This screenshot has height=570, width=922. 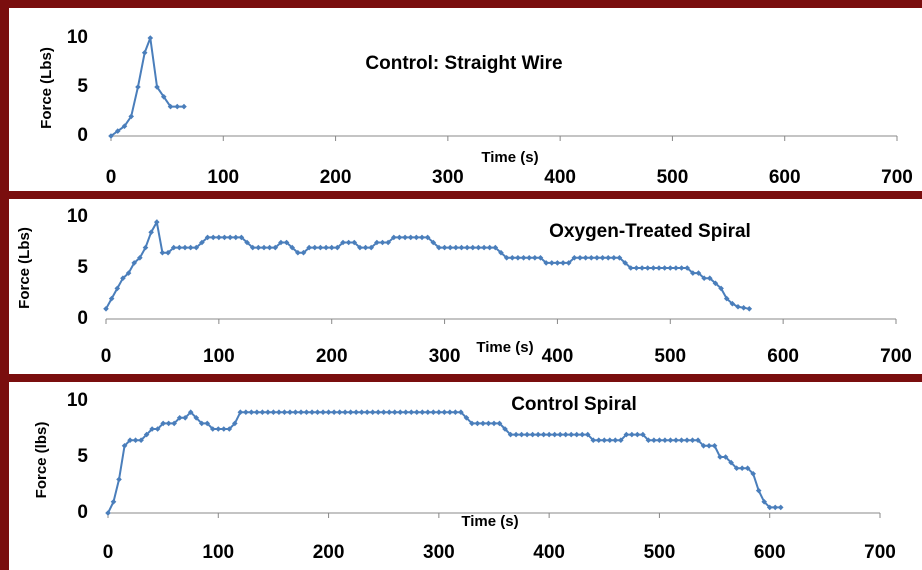 What do you see at coordinates (219, 356) in the screenshot?
I see `x-tick-label: 100` at bounding box center [219, 356].